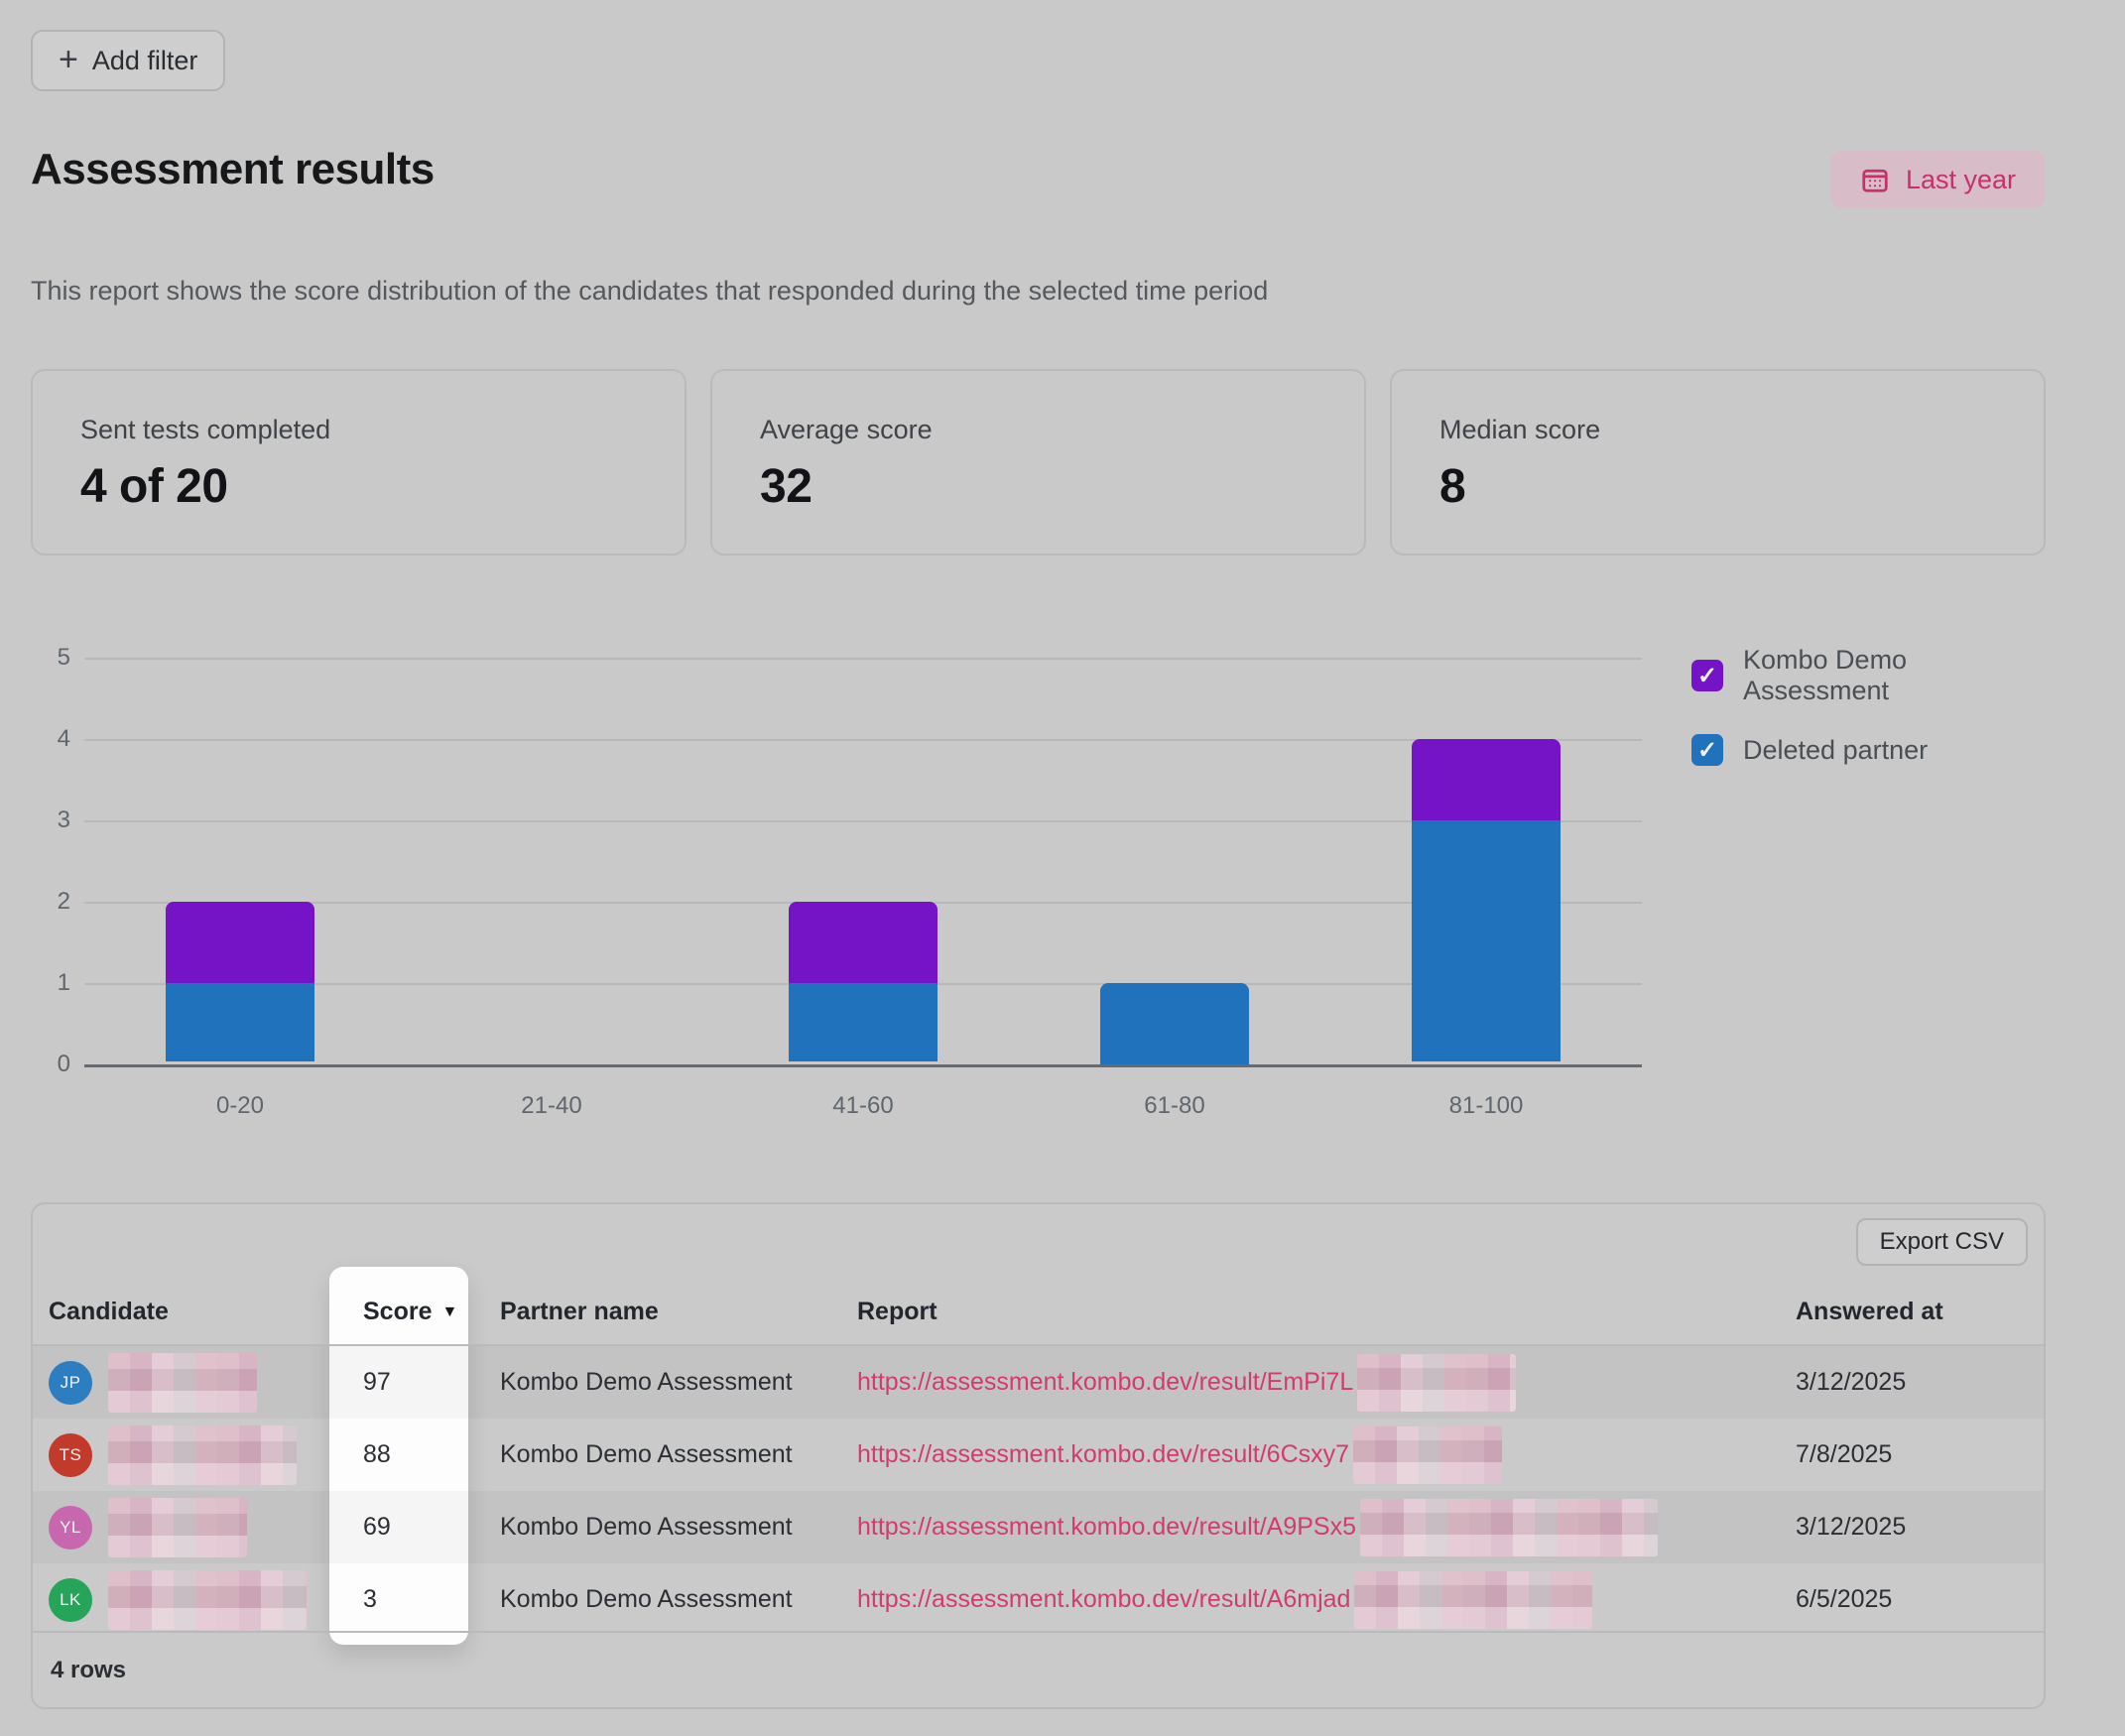 The height and width of the screenshot is (1736, 2125). Describe the element at coordinates (579, 1311) in the screenshot. I see `column-header-partner-name: Partner name` at that location.